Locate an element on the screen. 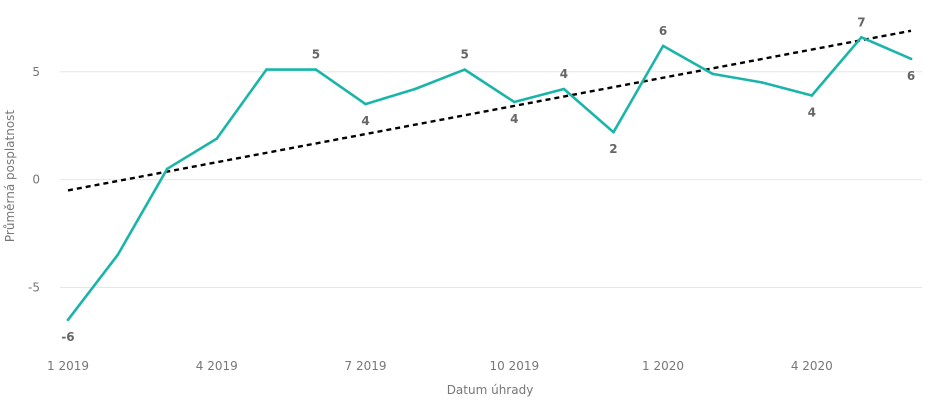 The image size is (936, 405). y-axis-ticks: -5 0 5 is located at coordinates (34, 180).